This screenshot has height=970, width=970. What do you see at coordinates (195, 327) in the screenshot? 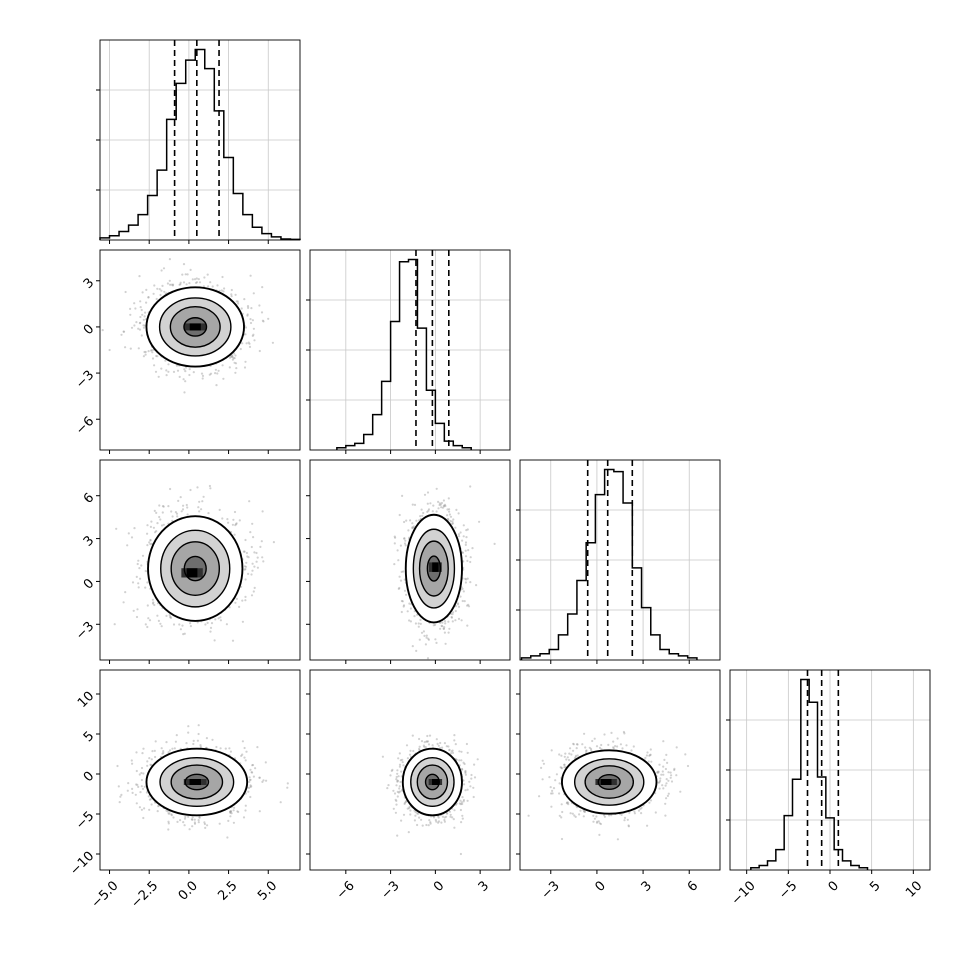
I see `density-peak` at bounding box center [195, 327].